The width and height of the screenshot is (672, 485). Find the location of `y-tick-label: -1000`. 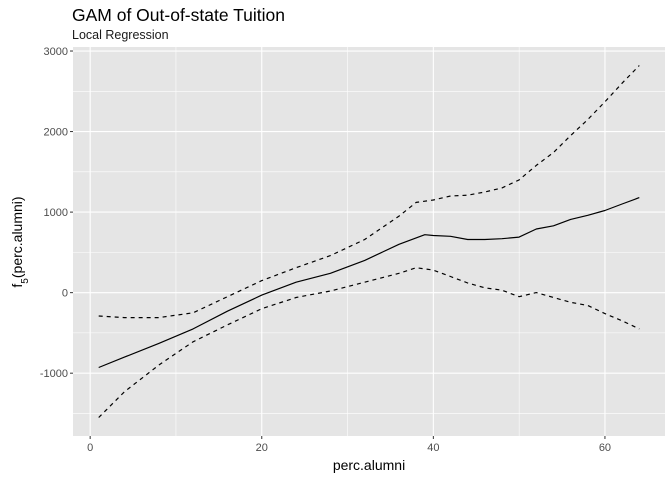

y-tick-label: -1000 is located at coordinates (54, 374).